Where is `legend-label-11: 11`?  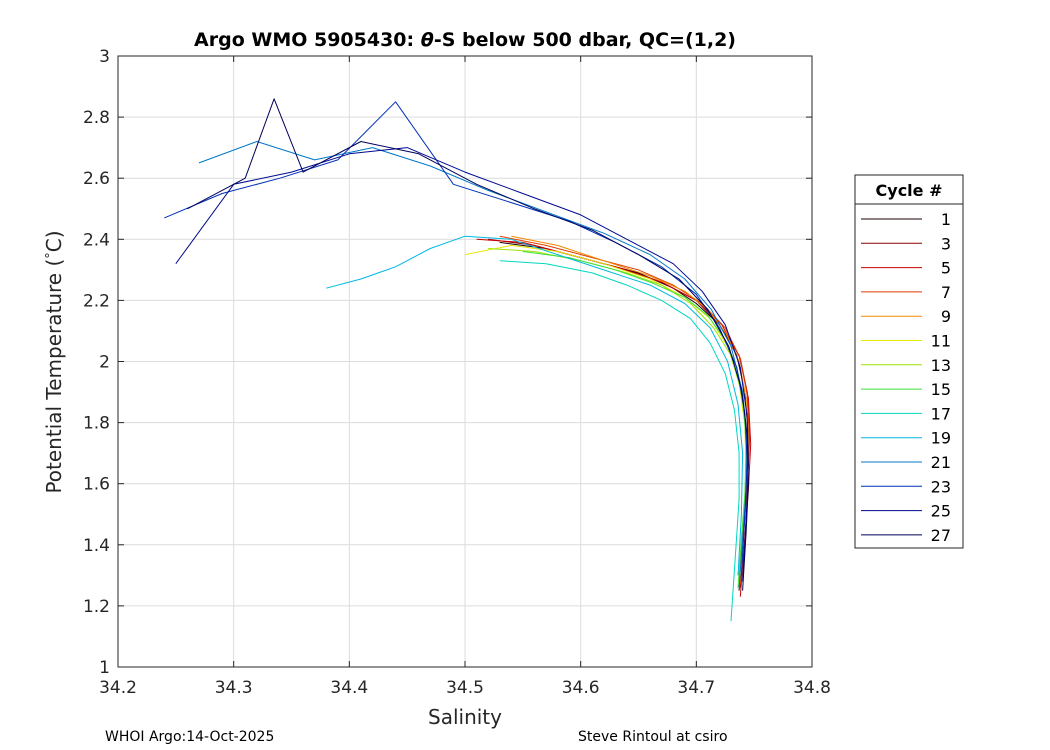 legend-label-11: 11 is located at coordinates (941, 341).